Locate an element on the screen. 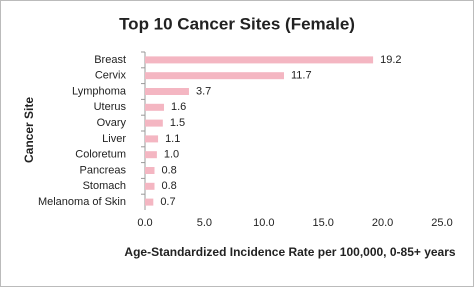 This screenshot has width=474, height=287. x-tick-label: 5.0 is located at coordinates (204, 223).